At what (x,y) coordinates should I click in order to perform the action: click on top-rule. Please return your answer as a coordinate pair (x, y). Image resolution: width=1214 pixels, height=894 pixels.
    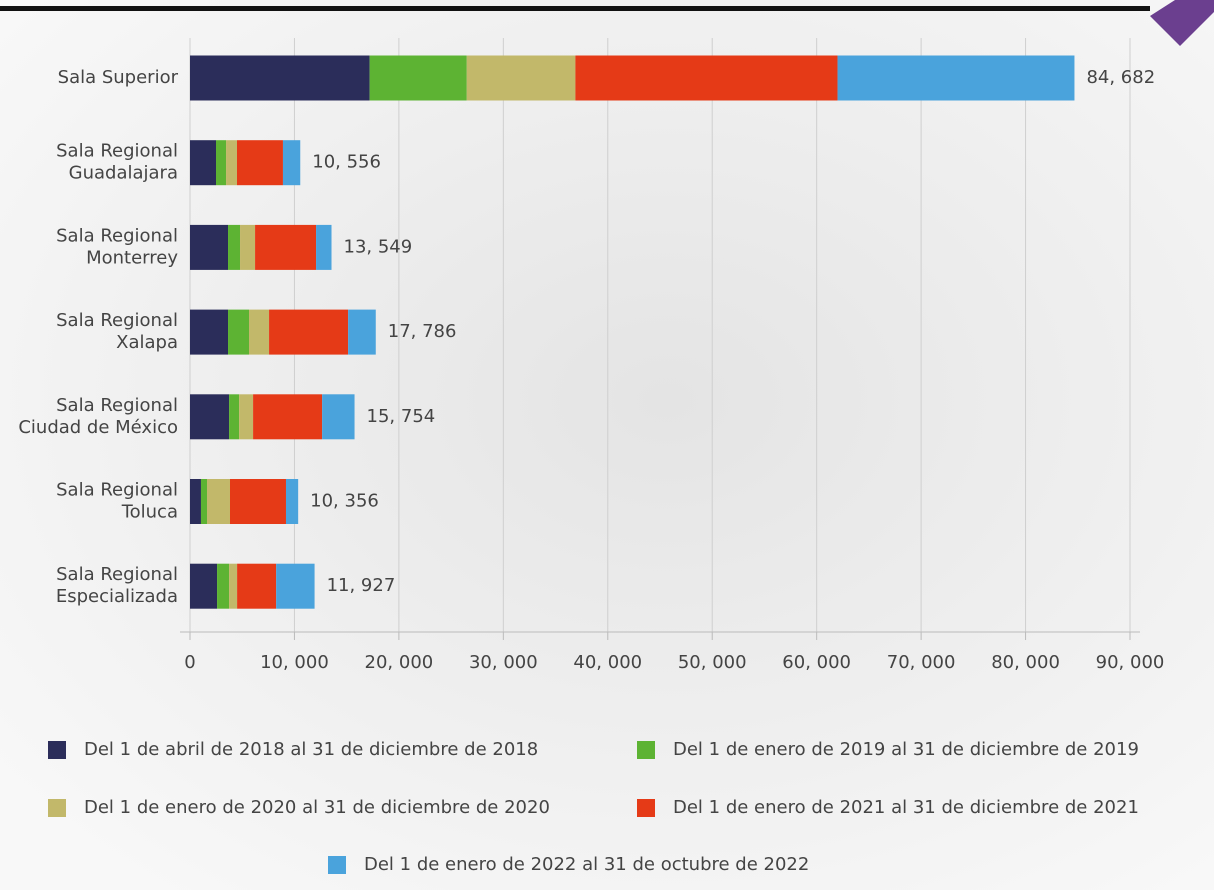
    Looking at the image, I should click on (575, 8).